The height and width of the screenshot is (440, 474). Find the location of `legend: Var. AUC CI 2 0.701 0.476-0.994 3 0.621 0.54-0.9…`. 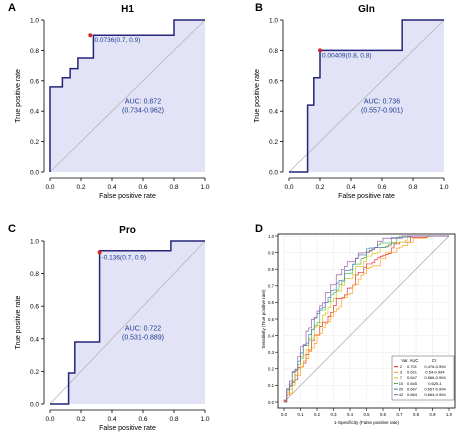

legend: Var. AUC CI 2 0.701 0.476-0.994 3 0.621 0.54-0.9… is located at coordinates (423, 378).